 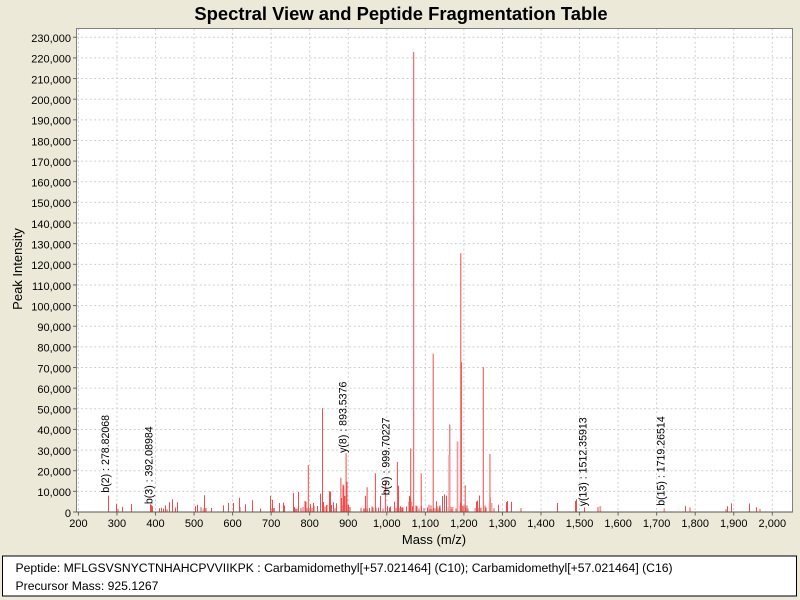 What do you see at coordinates (51, 307) in the screenshot?
I see `svg-text: 100,000` at bounding box center [51, 307].